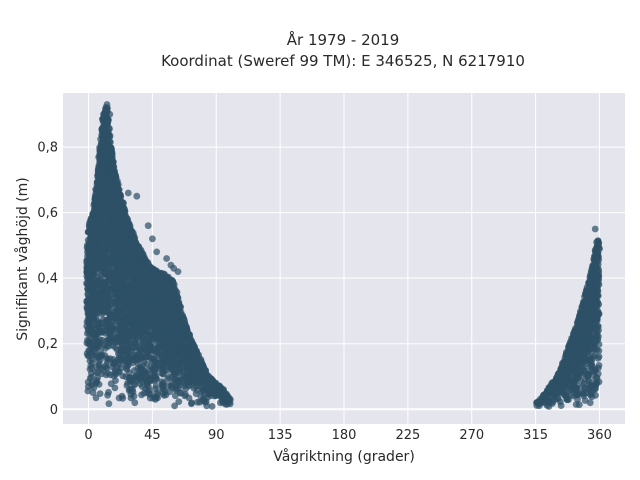 The image size is (640, 480). What do you see at coordinates (47, 213) in the screenshot?
I see `y-tick-label: 0,6` at bounding box center [47, 213].